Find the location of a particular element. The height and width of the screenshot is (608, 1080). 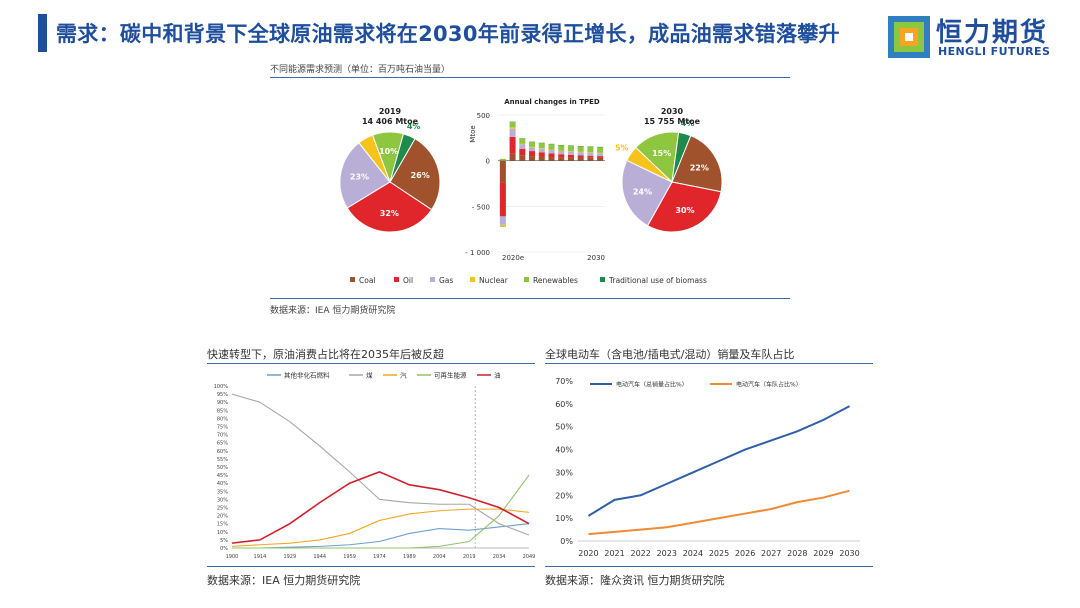

top-legend-swatch-renewables is located at coordinates (526, 279).